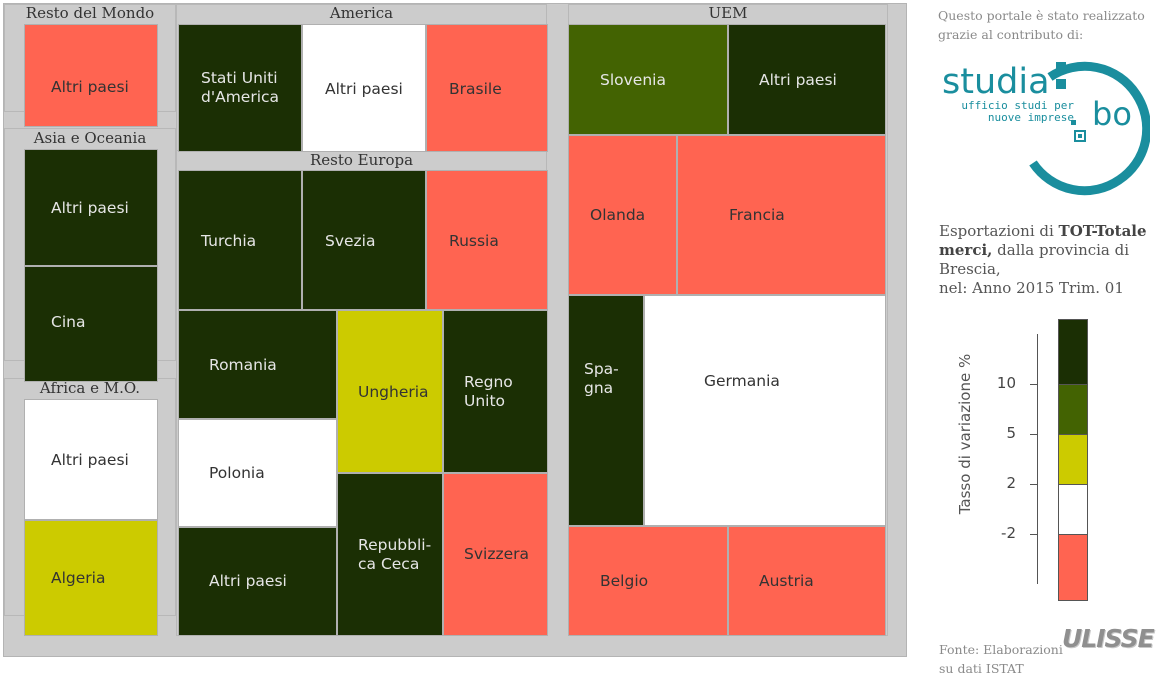 This screenshot has width=1156, height=678. I want to click on tile-label: Algeria, so click(78, 577).